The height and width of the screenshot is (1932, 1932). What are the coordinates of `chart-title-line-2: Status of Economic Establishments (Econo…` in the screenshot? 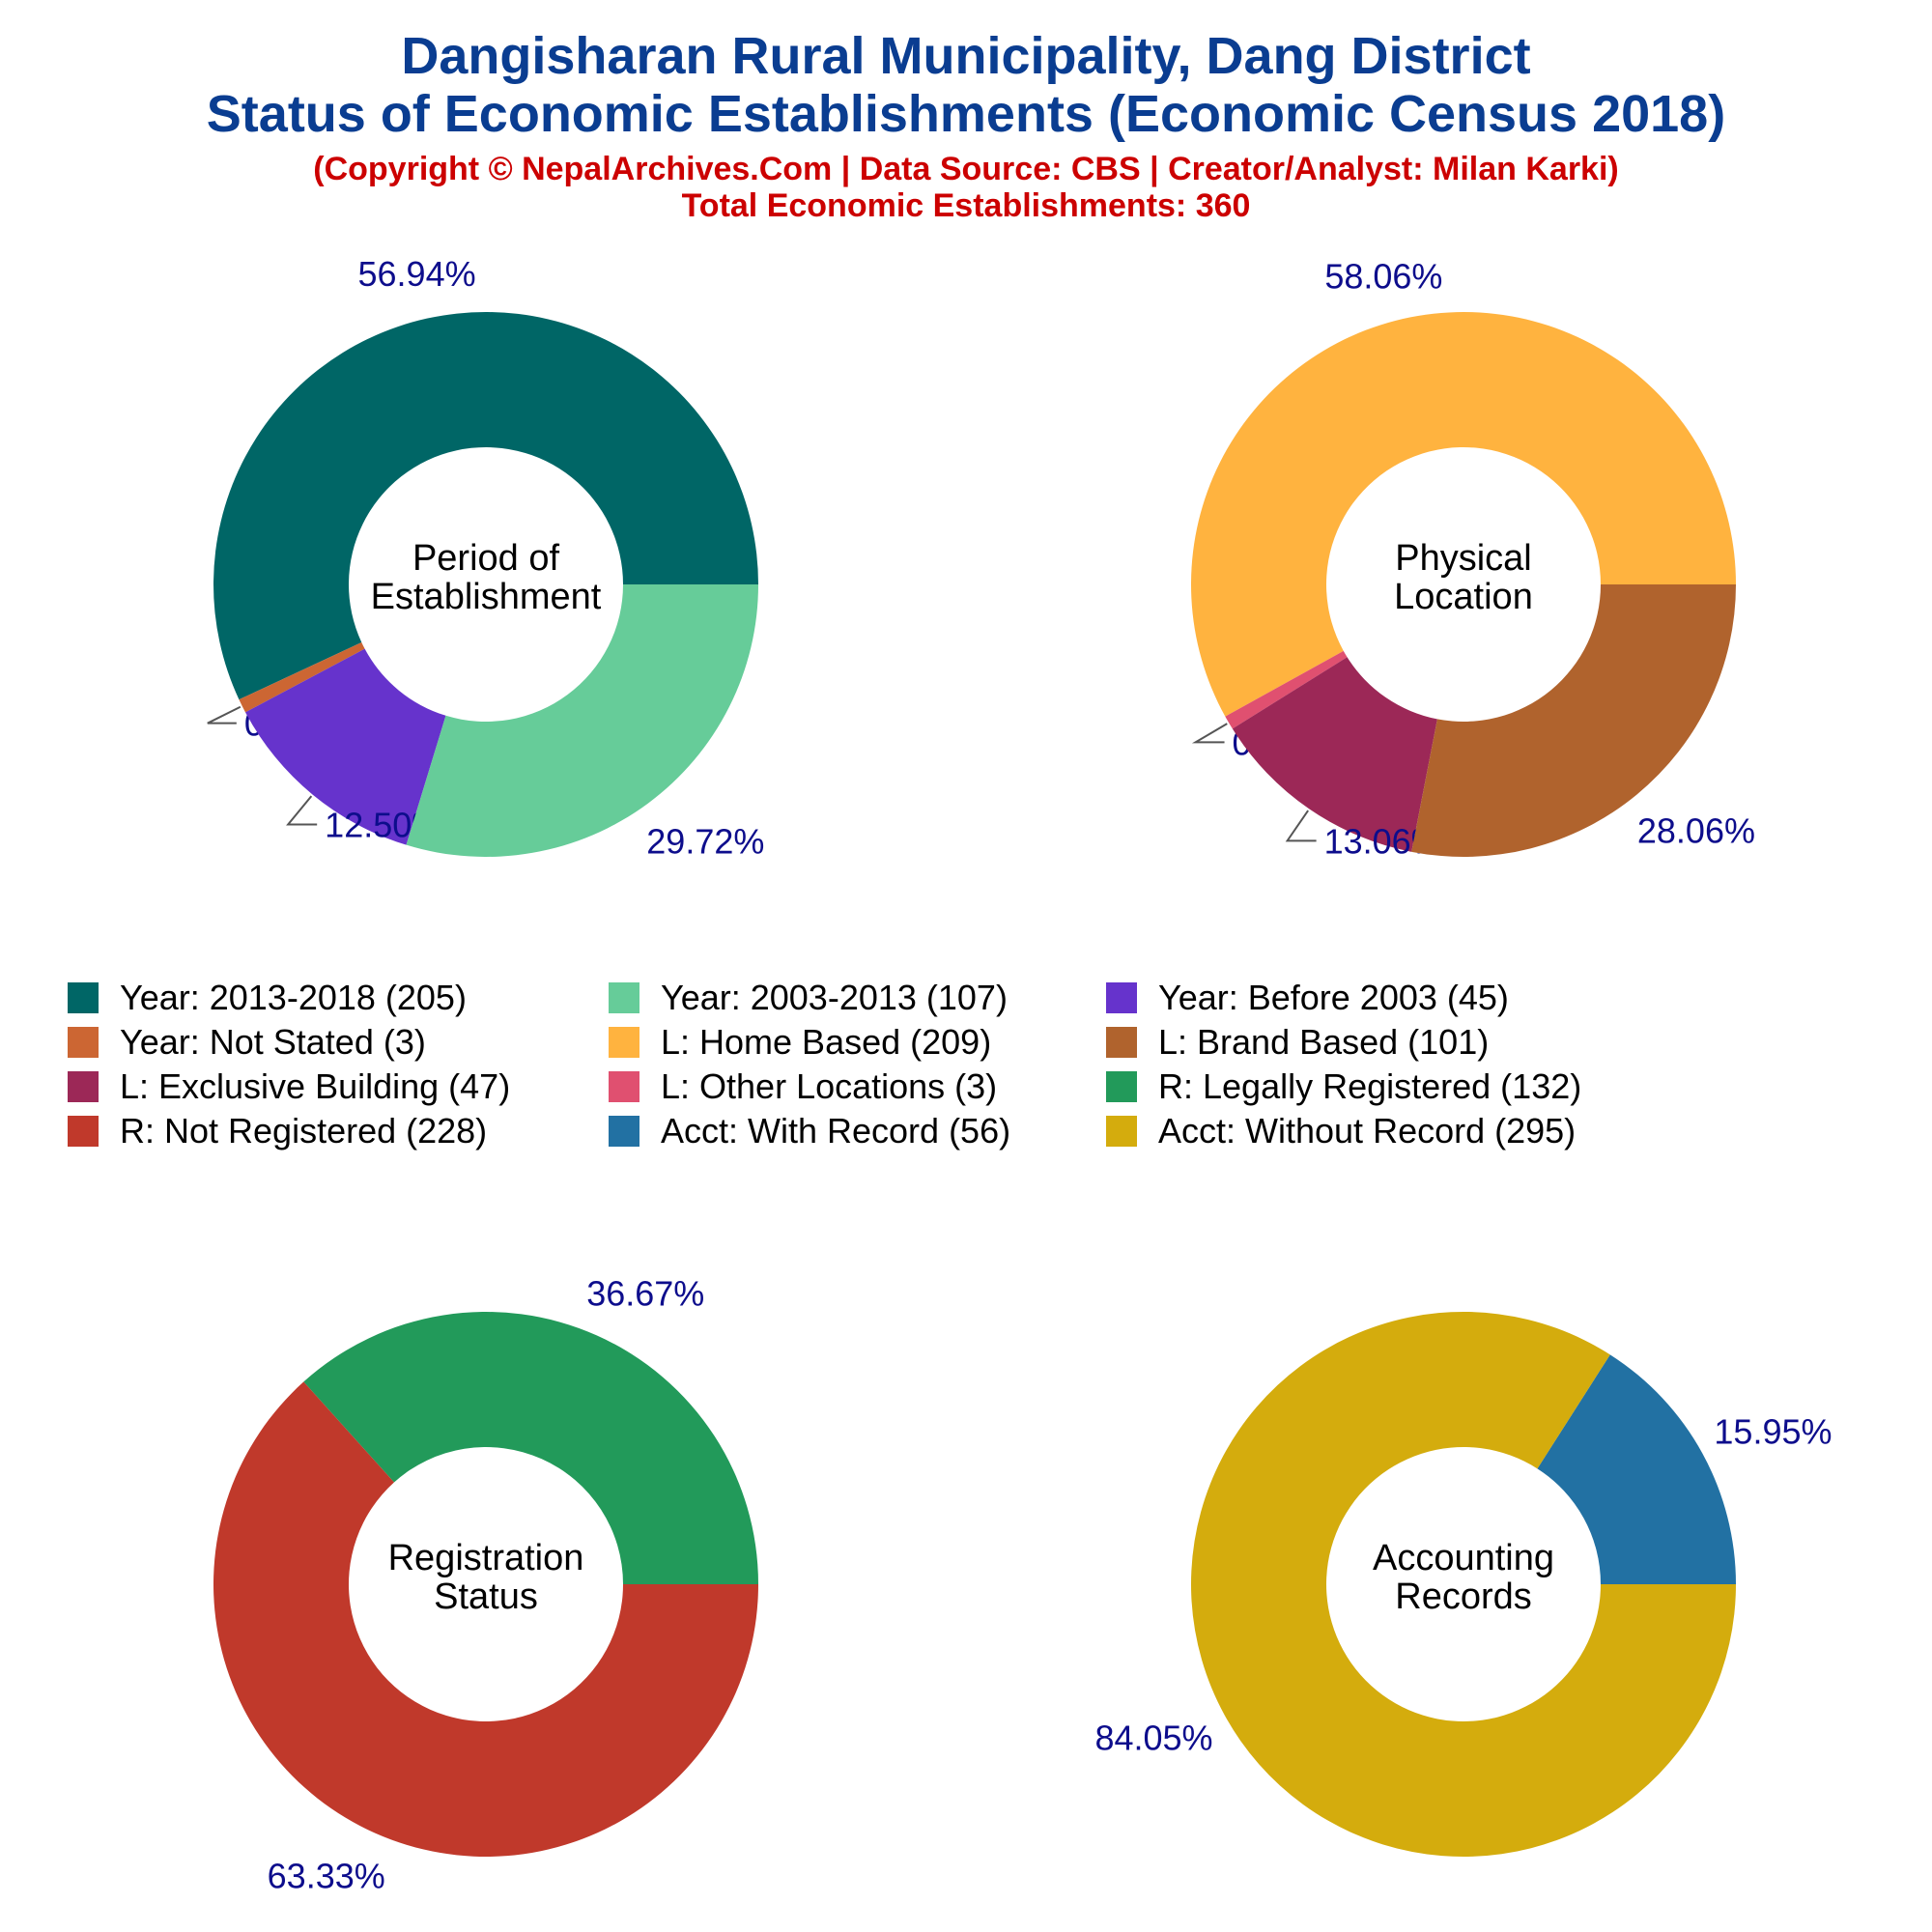 It's located at (966, 114).